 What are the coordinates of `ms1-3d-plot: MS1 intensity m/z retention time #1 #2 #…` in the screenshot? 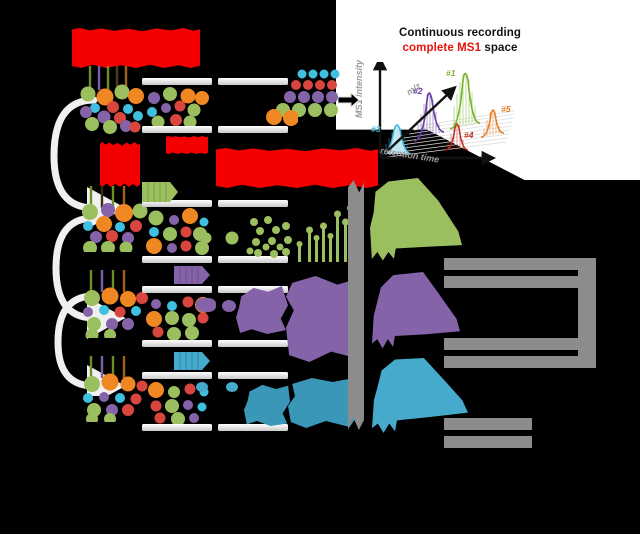 It's located at (435, 114).